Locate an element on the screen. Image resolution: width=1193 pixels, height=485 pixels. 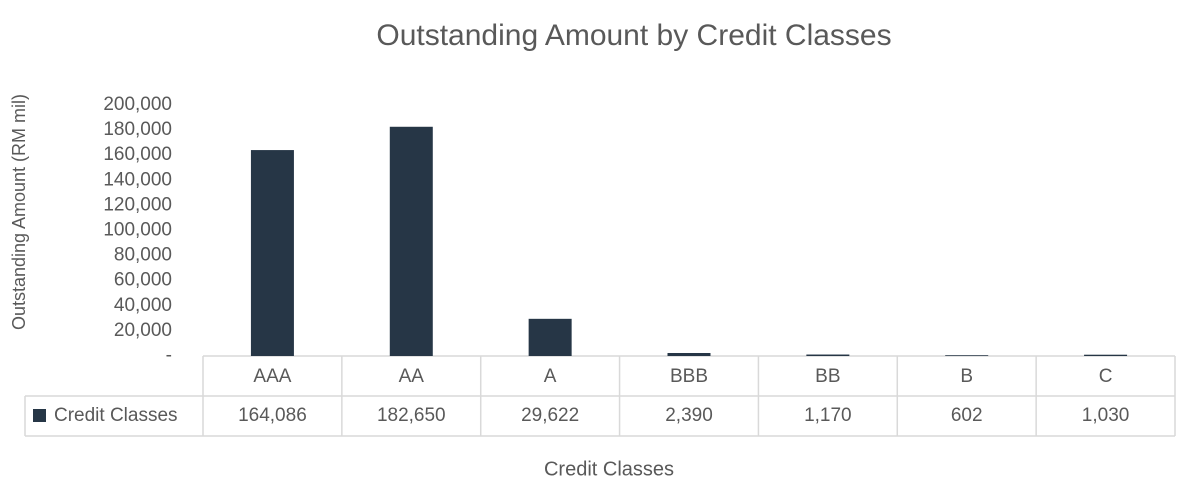
x-tick-label: AA is located at coordinates (412, 376).